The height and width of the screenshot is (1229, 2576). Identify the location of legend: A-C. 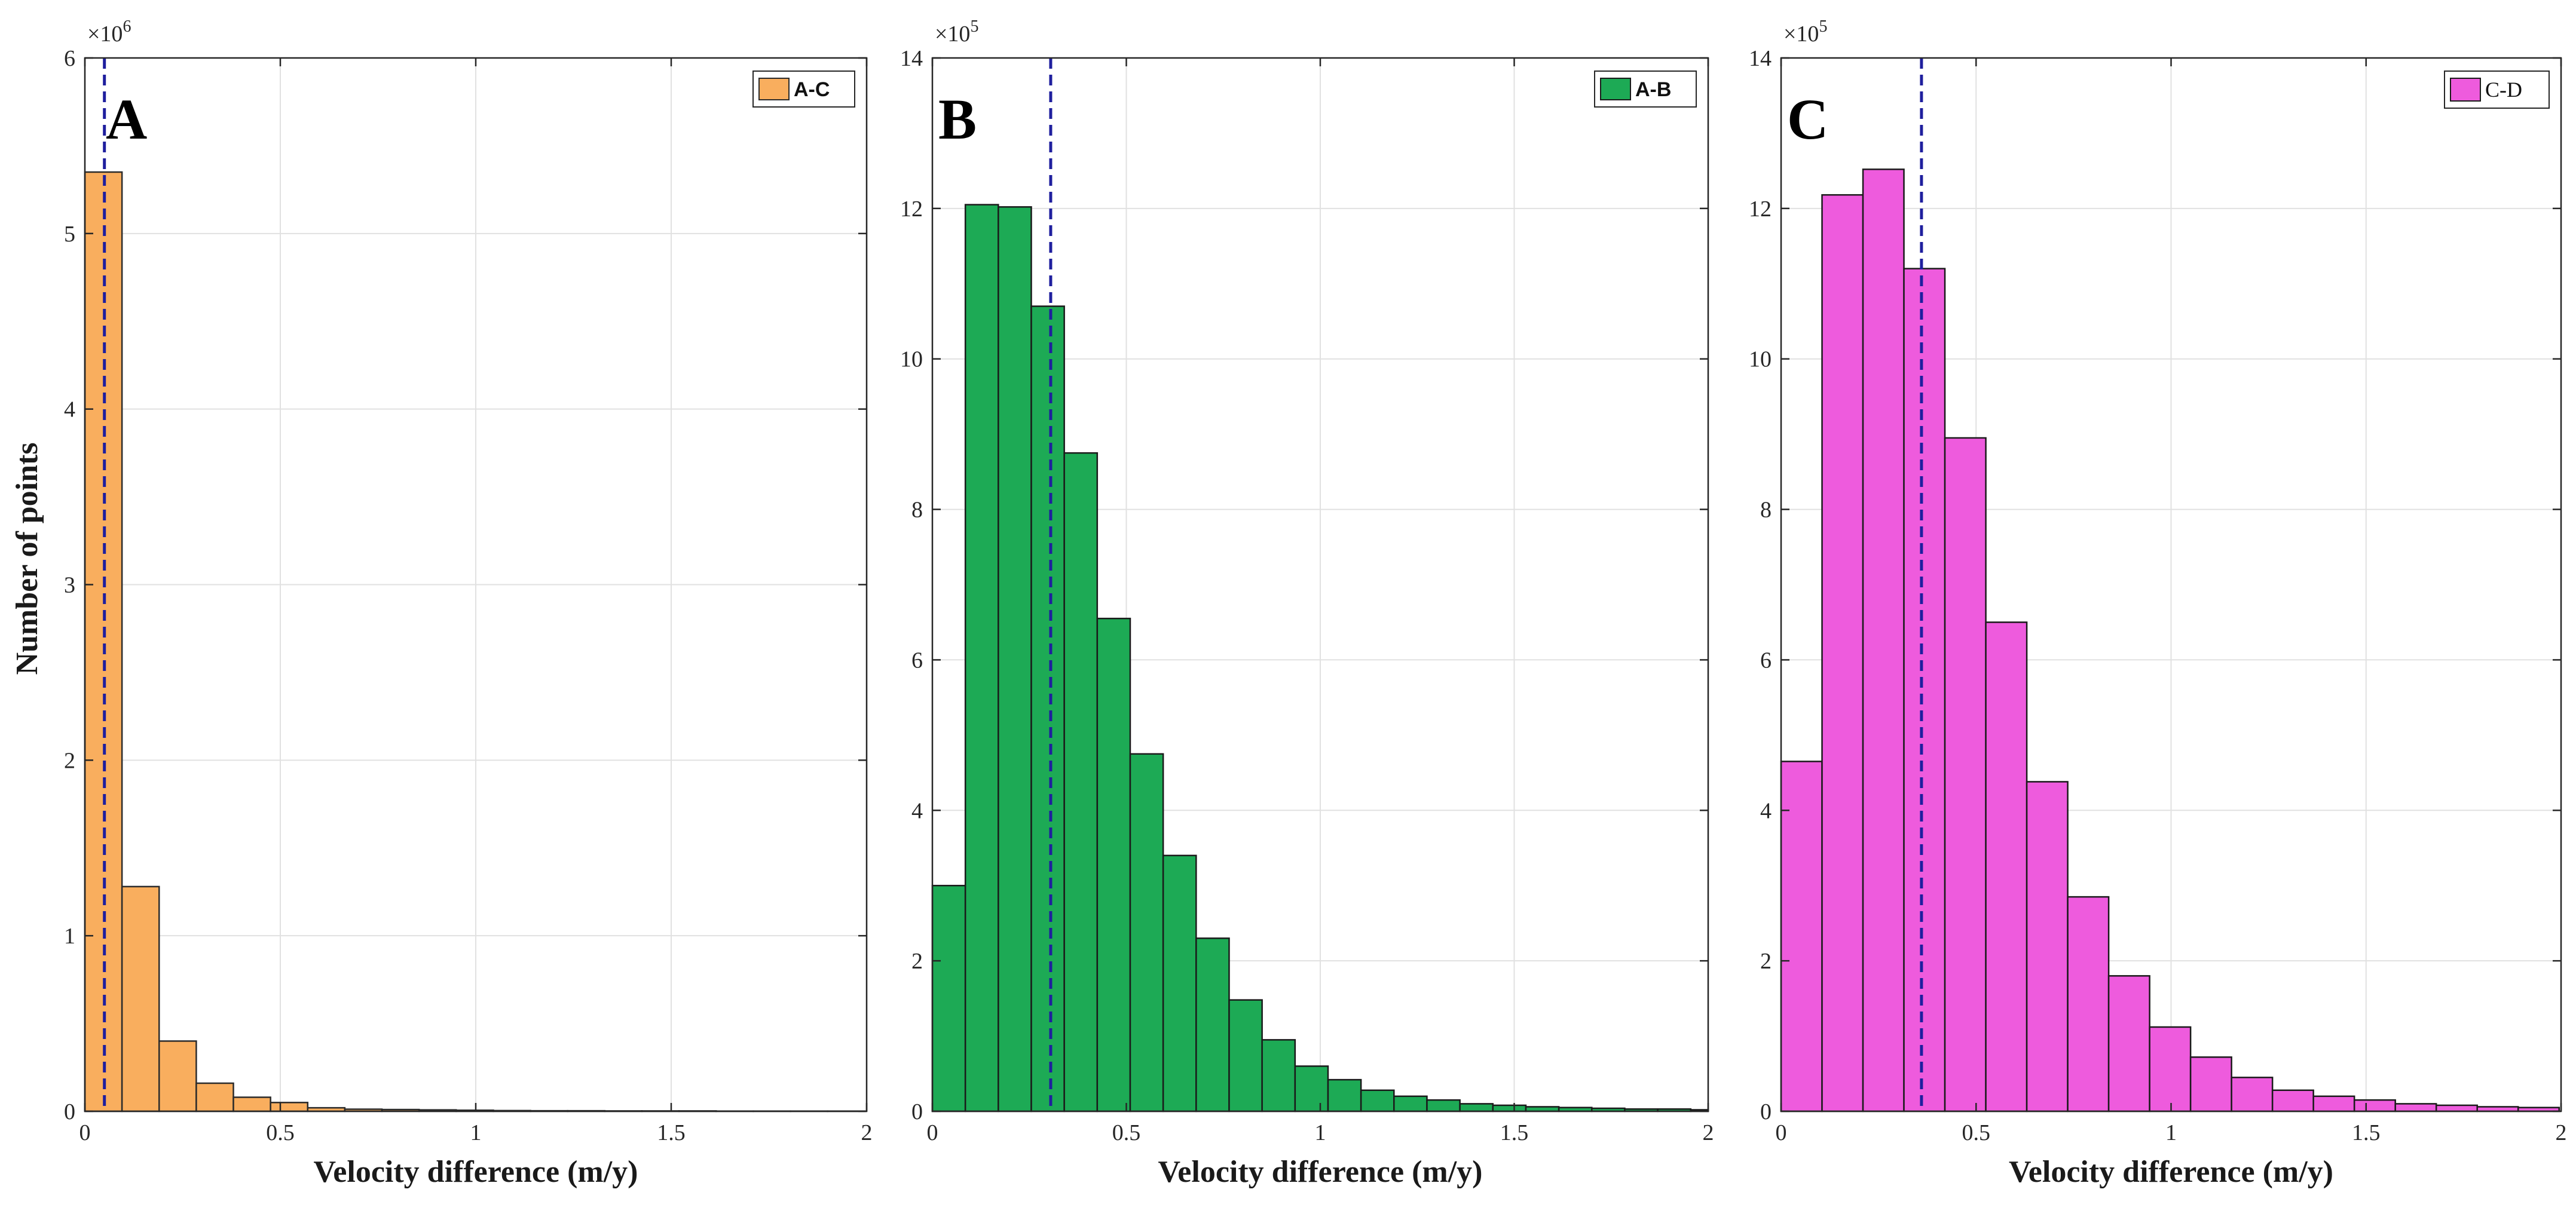
(803, 89).